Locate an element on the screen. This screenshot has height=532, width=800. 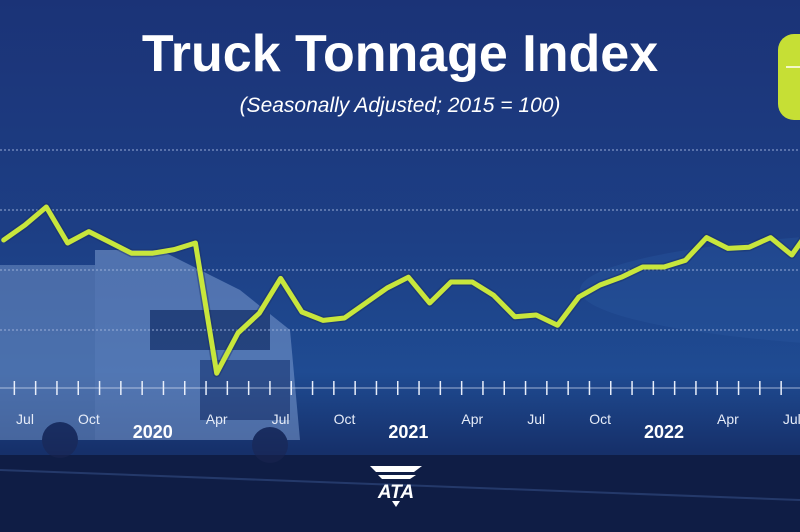
badge-line is located at coordinates (793, 67).